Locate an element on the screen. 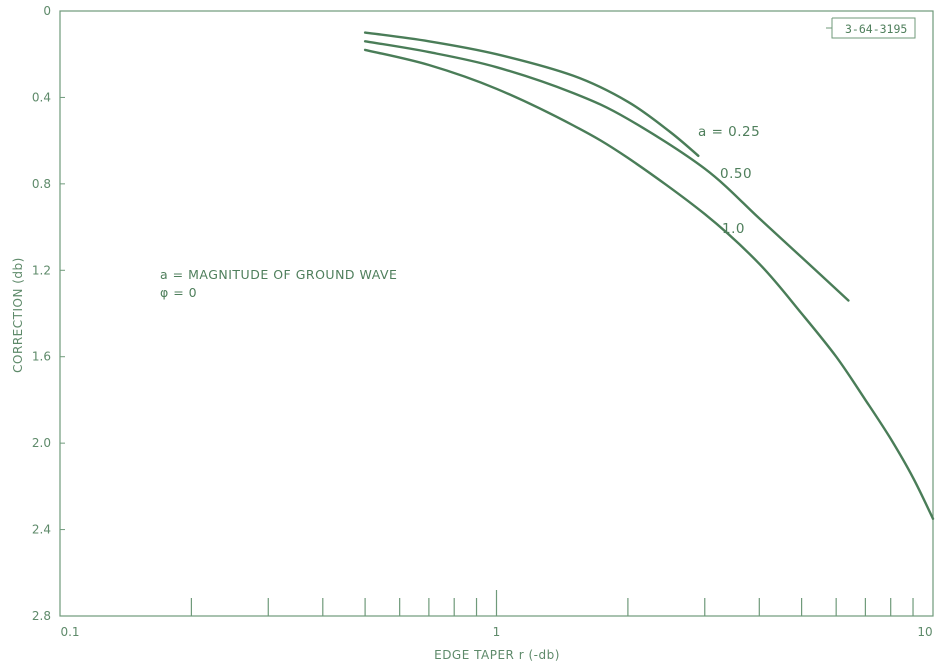 The image size is (935, 667). y-tick-marks is located at coordinates (62, 313).